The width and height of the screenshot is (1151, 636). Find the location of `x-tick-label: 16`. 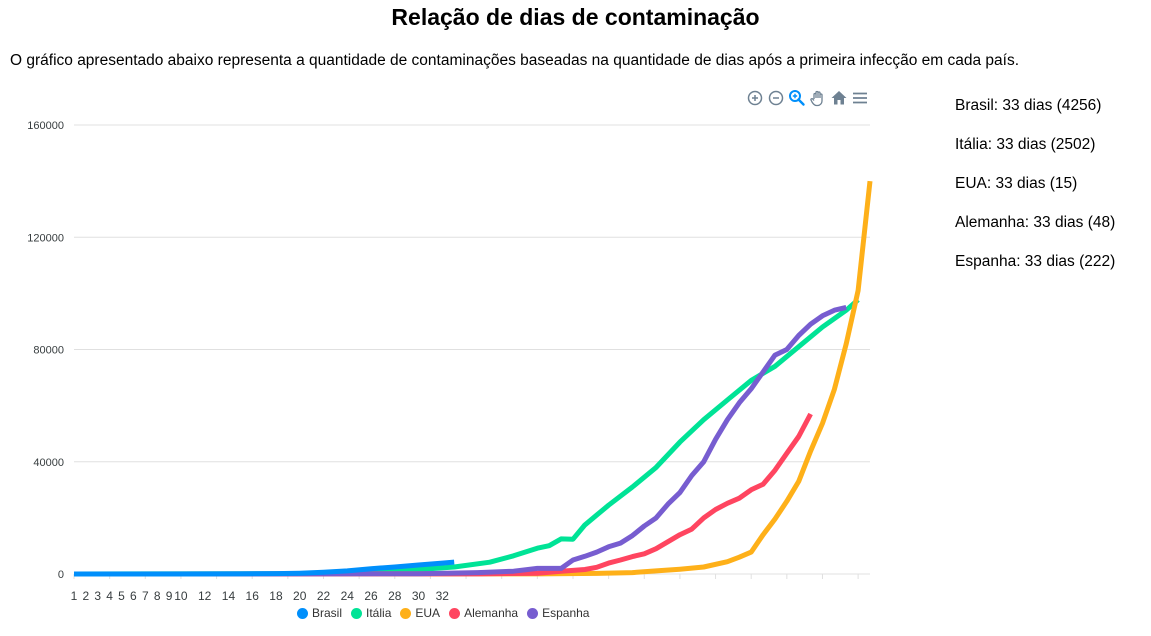

x-tick-label: 16 is located at coordinates (253, 596).